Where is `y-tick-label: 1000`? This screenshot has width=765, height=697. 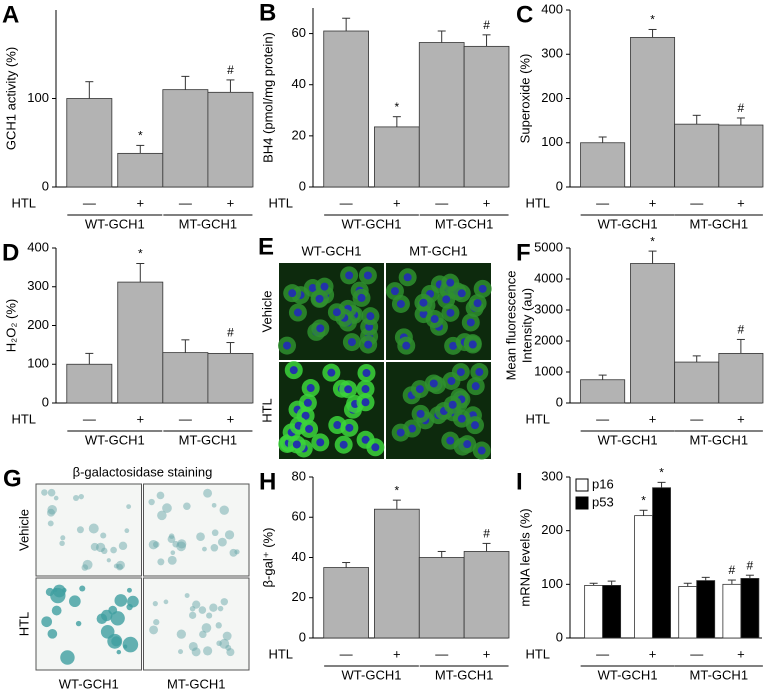 y-tick-label: 1000 is located at coordinates (548, 370).